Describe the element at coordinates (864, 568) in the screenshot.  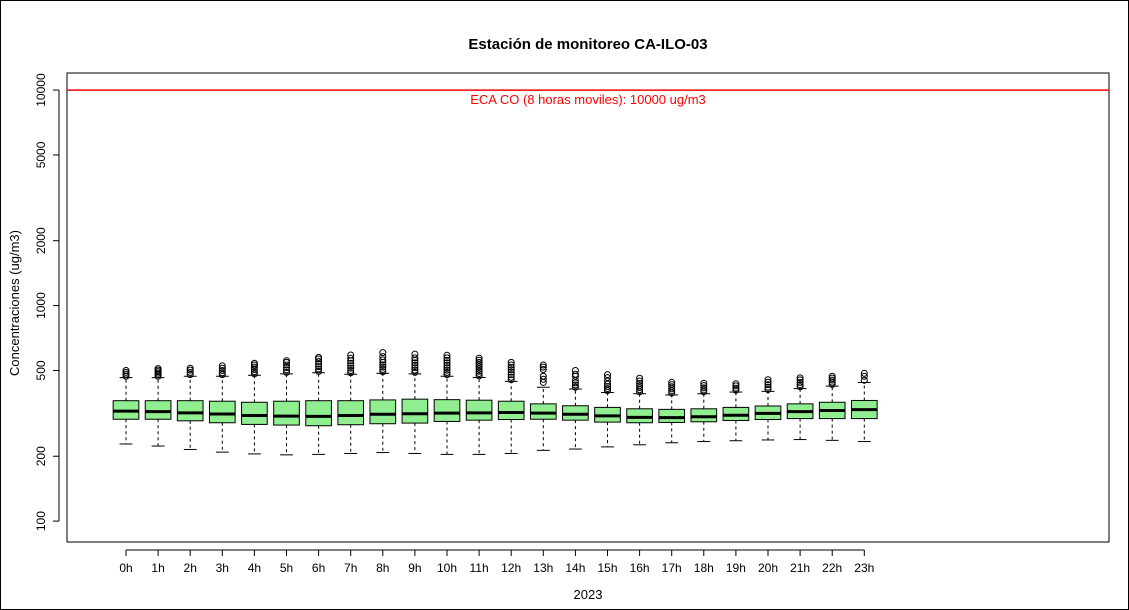
I see `x-tick-label: 23h` at that location.